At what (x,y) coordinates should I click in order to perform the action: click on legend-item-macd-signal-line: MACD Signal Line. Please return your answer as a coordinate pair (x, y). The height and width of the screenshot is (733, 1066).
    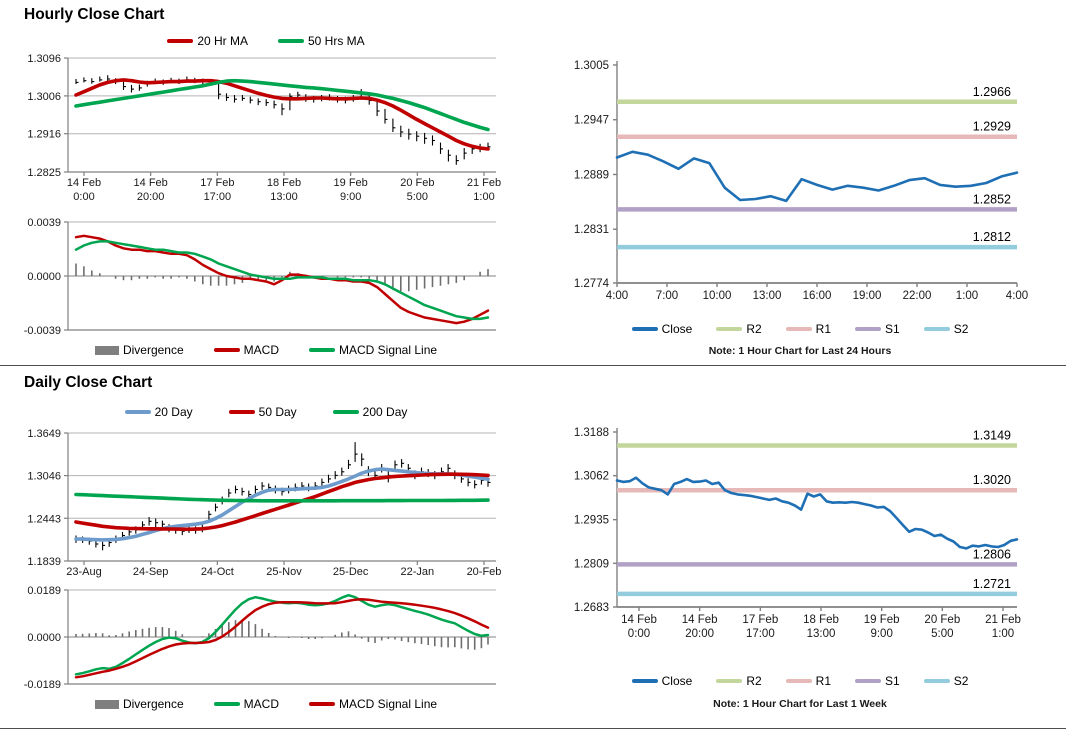
    Looking at the image, I should click on (373, 704).